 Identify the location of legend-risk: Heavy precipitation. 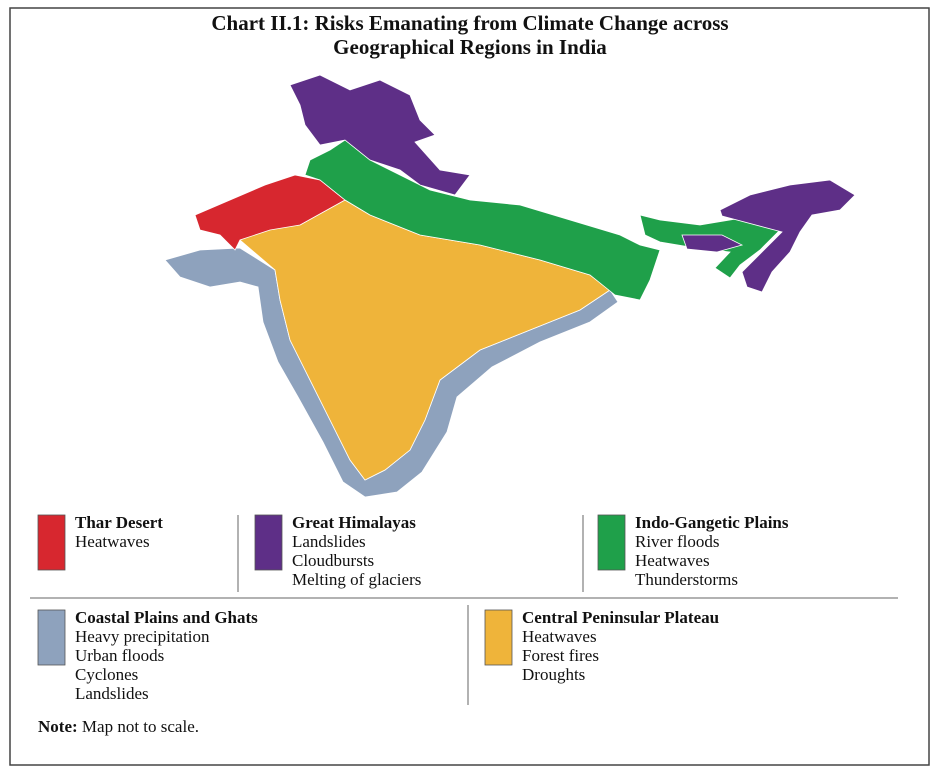
(142, 636).